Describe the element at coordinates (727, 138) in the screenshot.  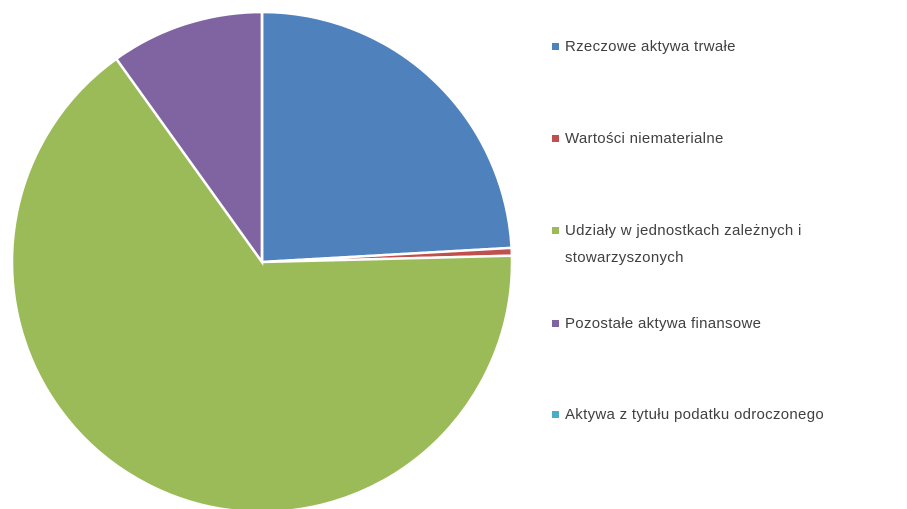
I see `legend-item: Wartości niematerialne` at that location.